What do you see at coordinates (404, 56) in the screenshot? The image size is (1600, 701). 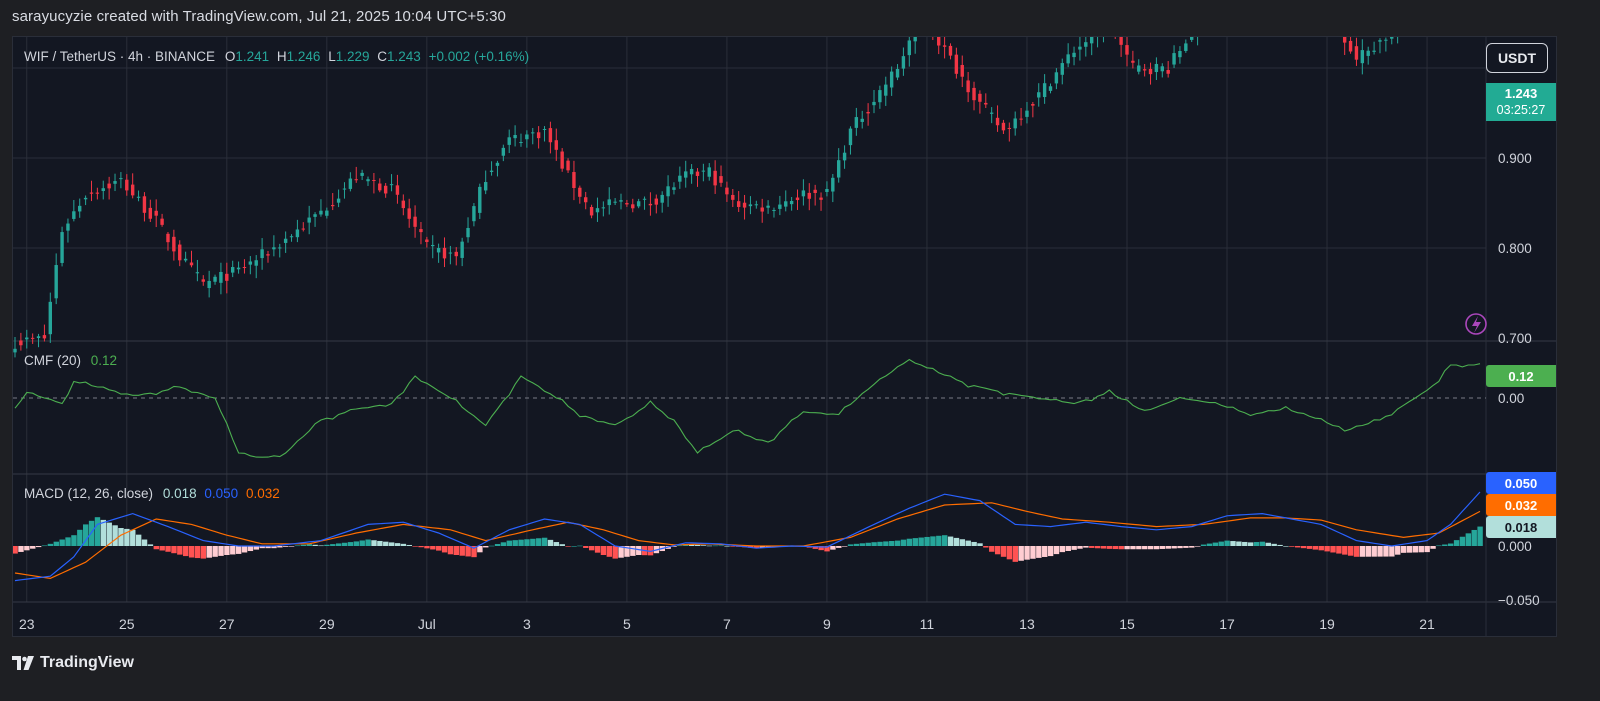 I see `close-value: 1.243` at bounding box center [404, 56].